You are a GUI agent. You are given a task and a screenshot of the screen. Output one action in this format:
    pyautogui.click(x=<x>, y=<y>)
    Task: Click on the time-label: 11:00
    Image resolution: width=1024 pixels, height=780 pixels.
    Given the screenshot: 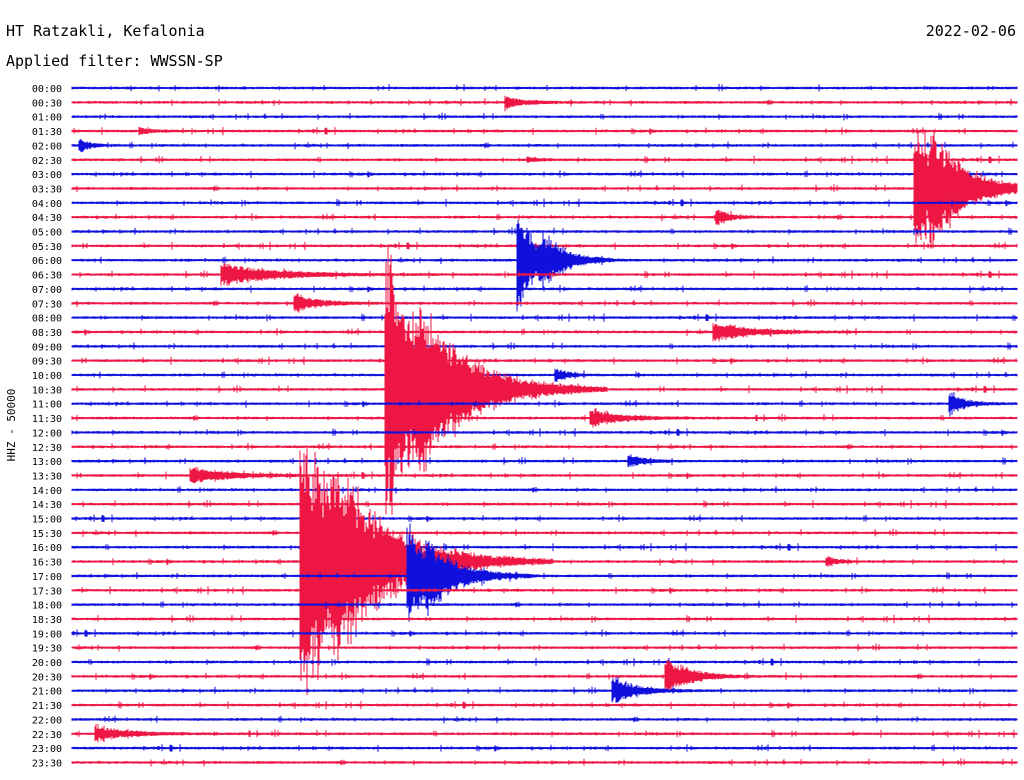 What is the action you would take?
    pyautogui.click(x=47, y=405)
    